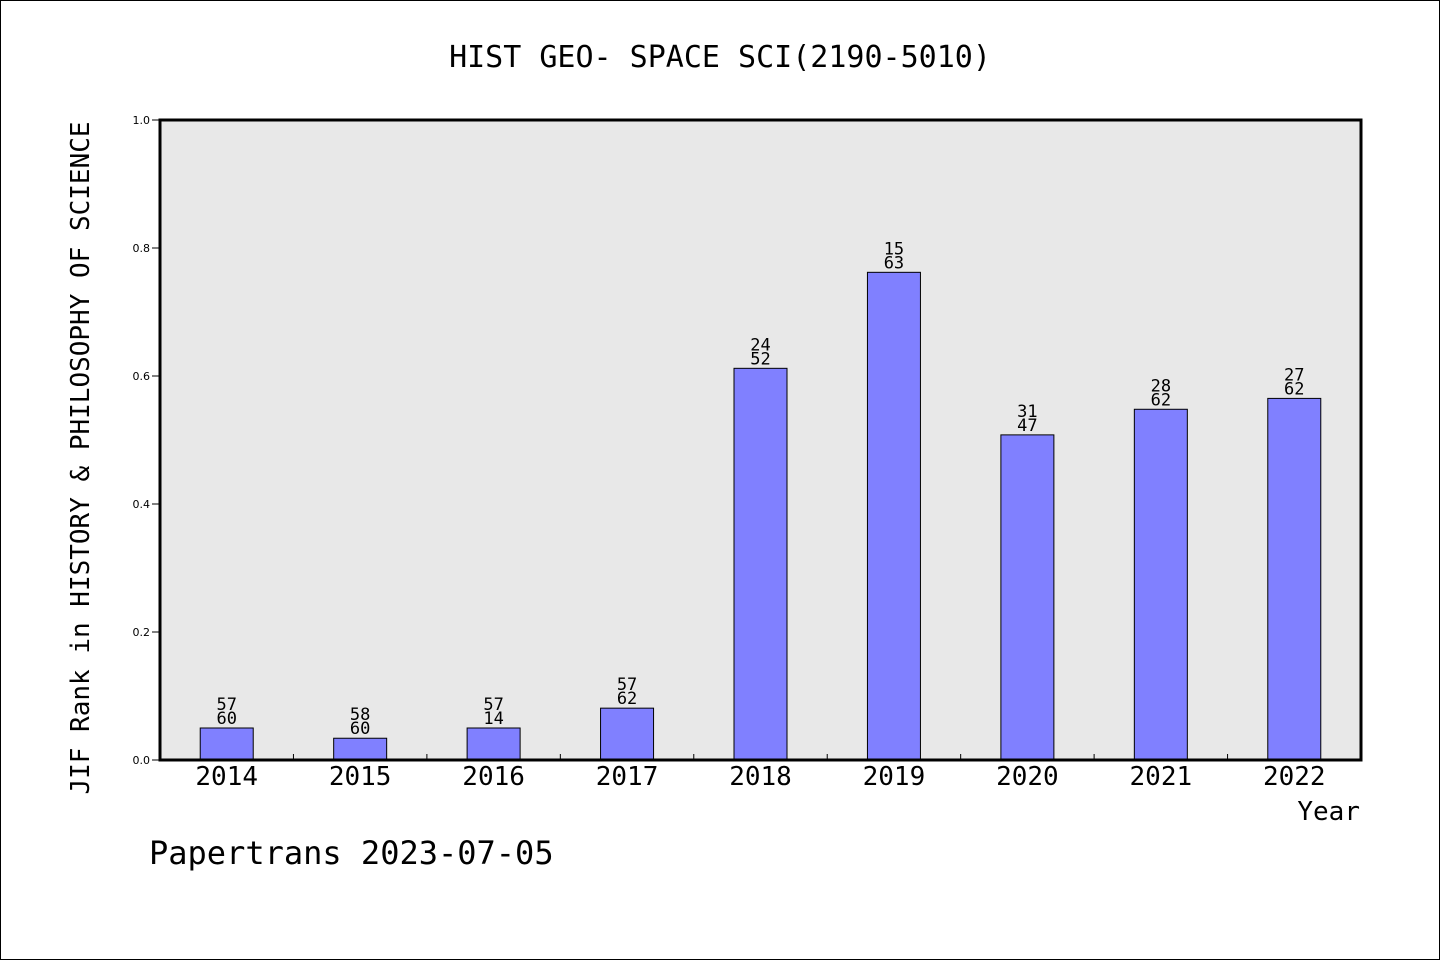 The width and height of the screenshot is (1440, 960). I want to click on x-tick-label-2014: 2014, so click(226, 777).